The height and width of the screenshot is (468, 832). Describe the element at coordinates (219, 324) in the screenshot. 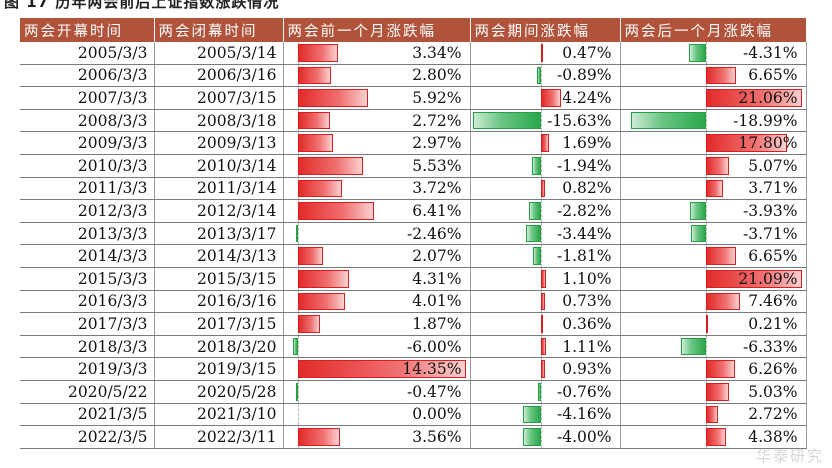

I see `close-date-cell: 2017/3/15` at that location.